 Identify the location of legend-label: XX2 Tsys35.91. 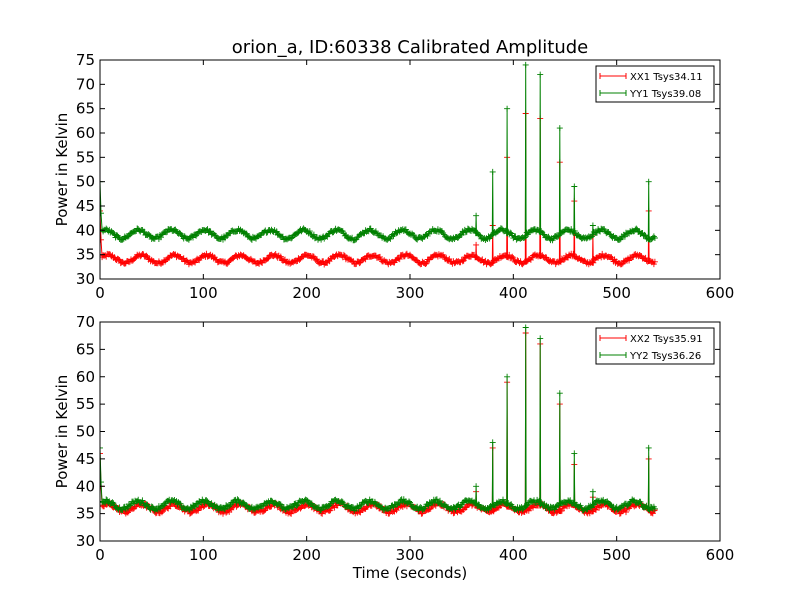
(666, 339).